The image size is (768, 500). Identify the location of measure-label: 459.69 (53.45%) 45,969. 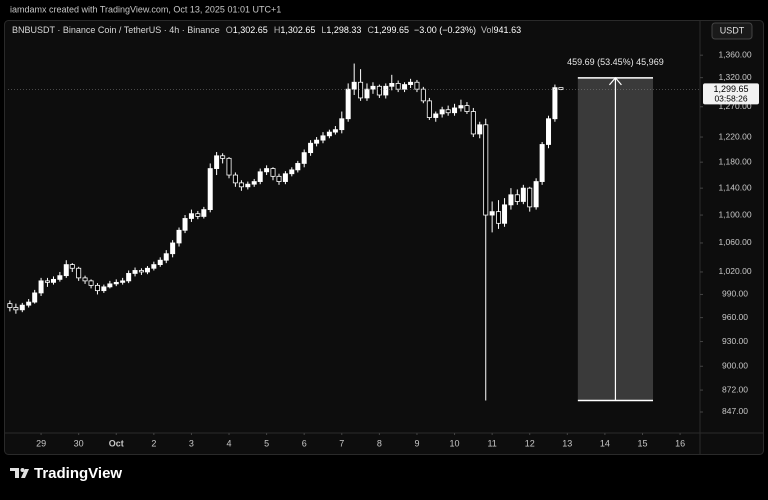
(615, 62).